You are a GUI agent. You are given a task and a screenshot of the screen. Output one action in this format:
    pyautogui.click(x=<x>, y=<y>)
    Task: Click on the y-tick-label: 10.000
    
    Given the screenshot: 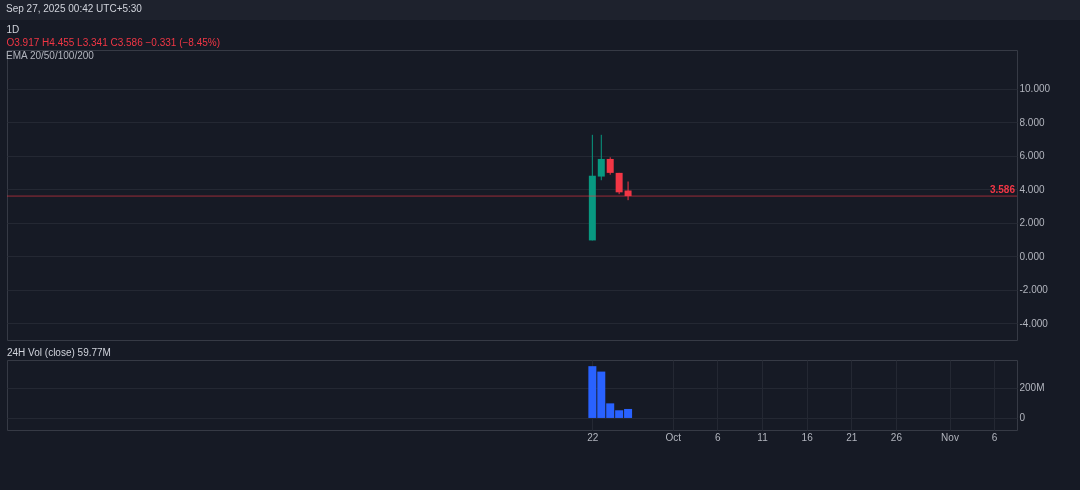 What is the action you would take?
    pyautogui.click(x=1035, y=89)
    